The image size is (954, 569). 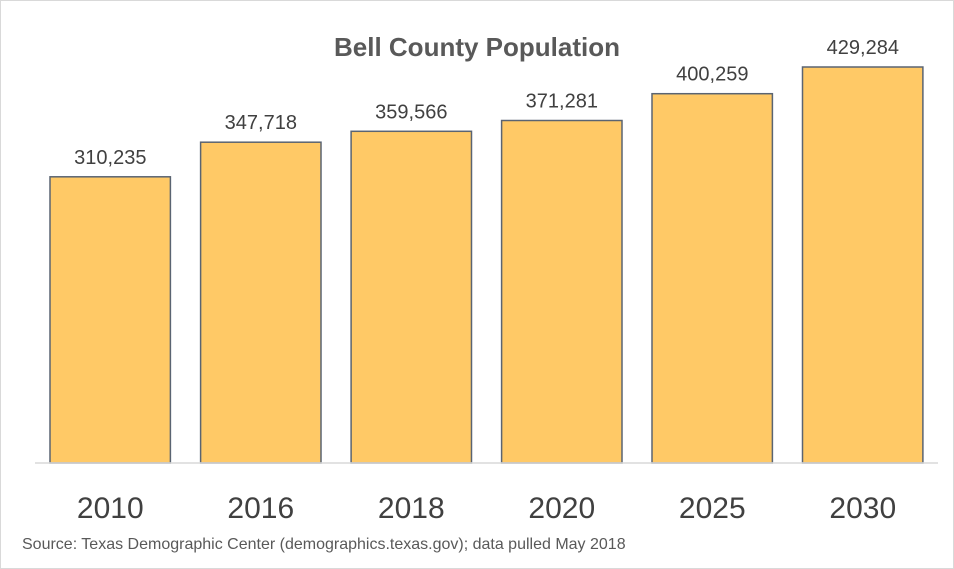 What do you see at coordinates (712, 75) in the screenshot?
I see `data-label-2025: 400,259` at bounding box center [712, 75].